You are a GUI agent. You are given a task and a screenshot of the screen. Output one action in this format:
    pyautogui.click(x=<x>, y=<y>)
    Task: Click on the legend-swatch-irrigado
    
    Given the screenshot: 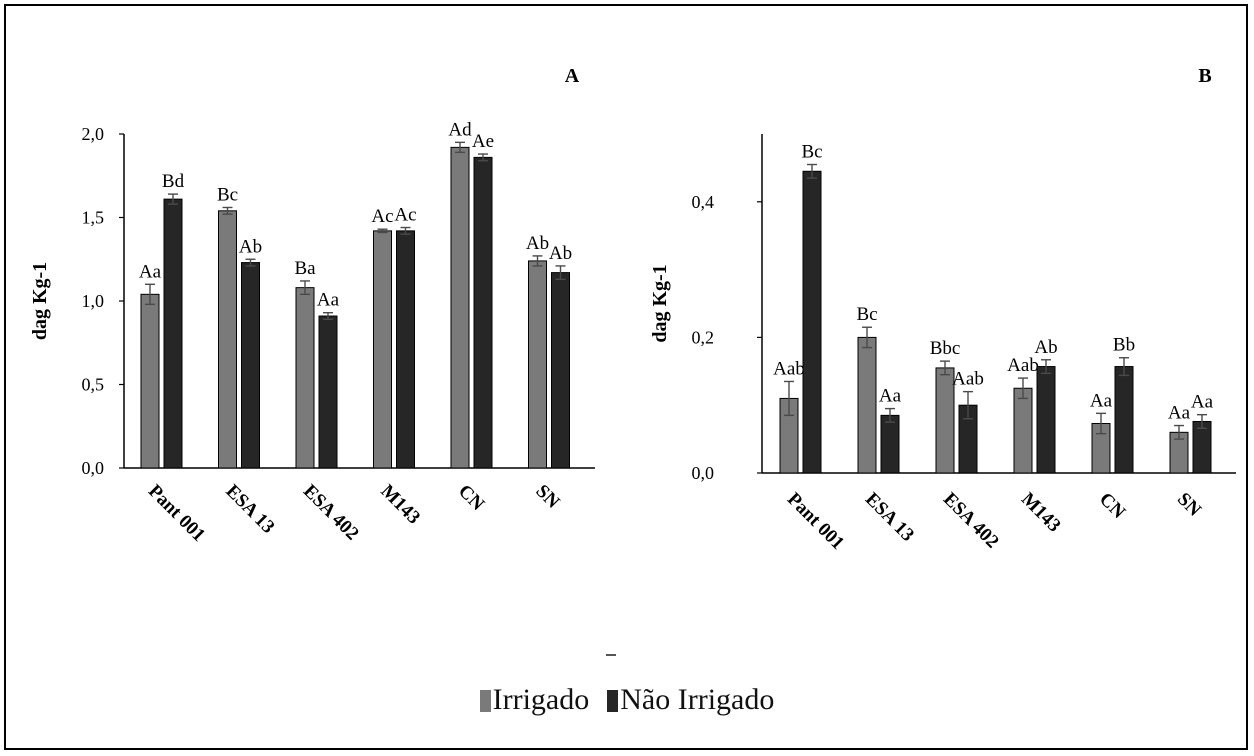 What is the action you would take?
    pyautogui.click(x=485, y=701)
    